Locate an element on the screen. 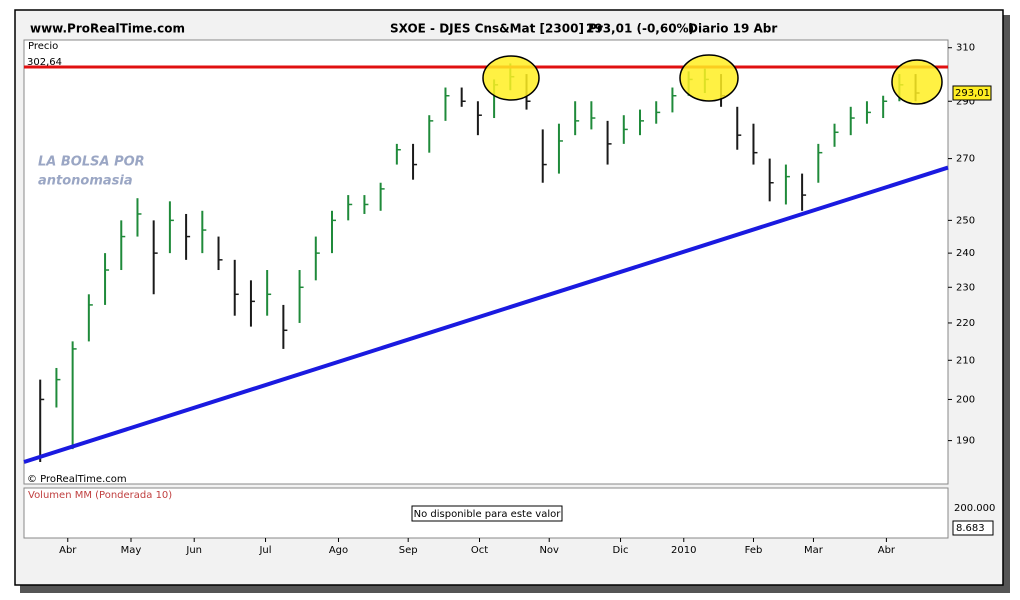 The image size is (1020, 600). message-box is located at coordinates (487, 513).